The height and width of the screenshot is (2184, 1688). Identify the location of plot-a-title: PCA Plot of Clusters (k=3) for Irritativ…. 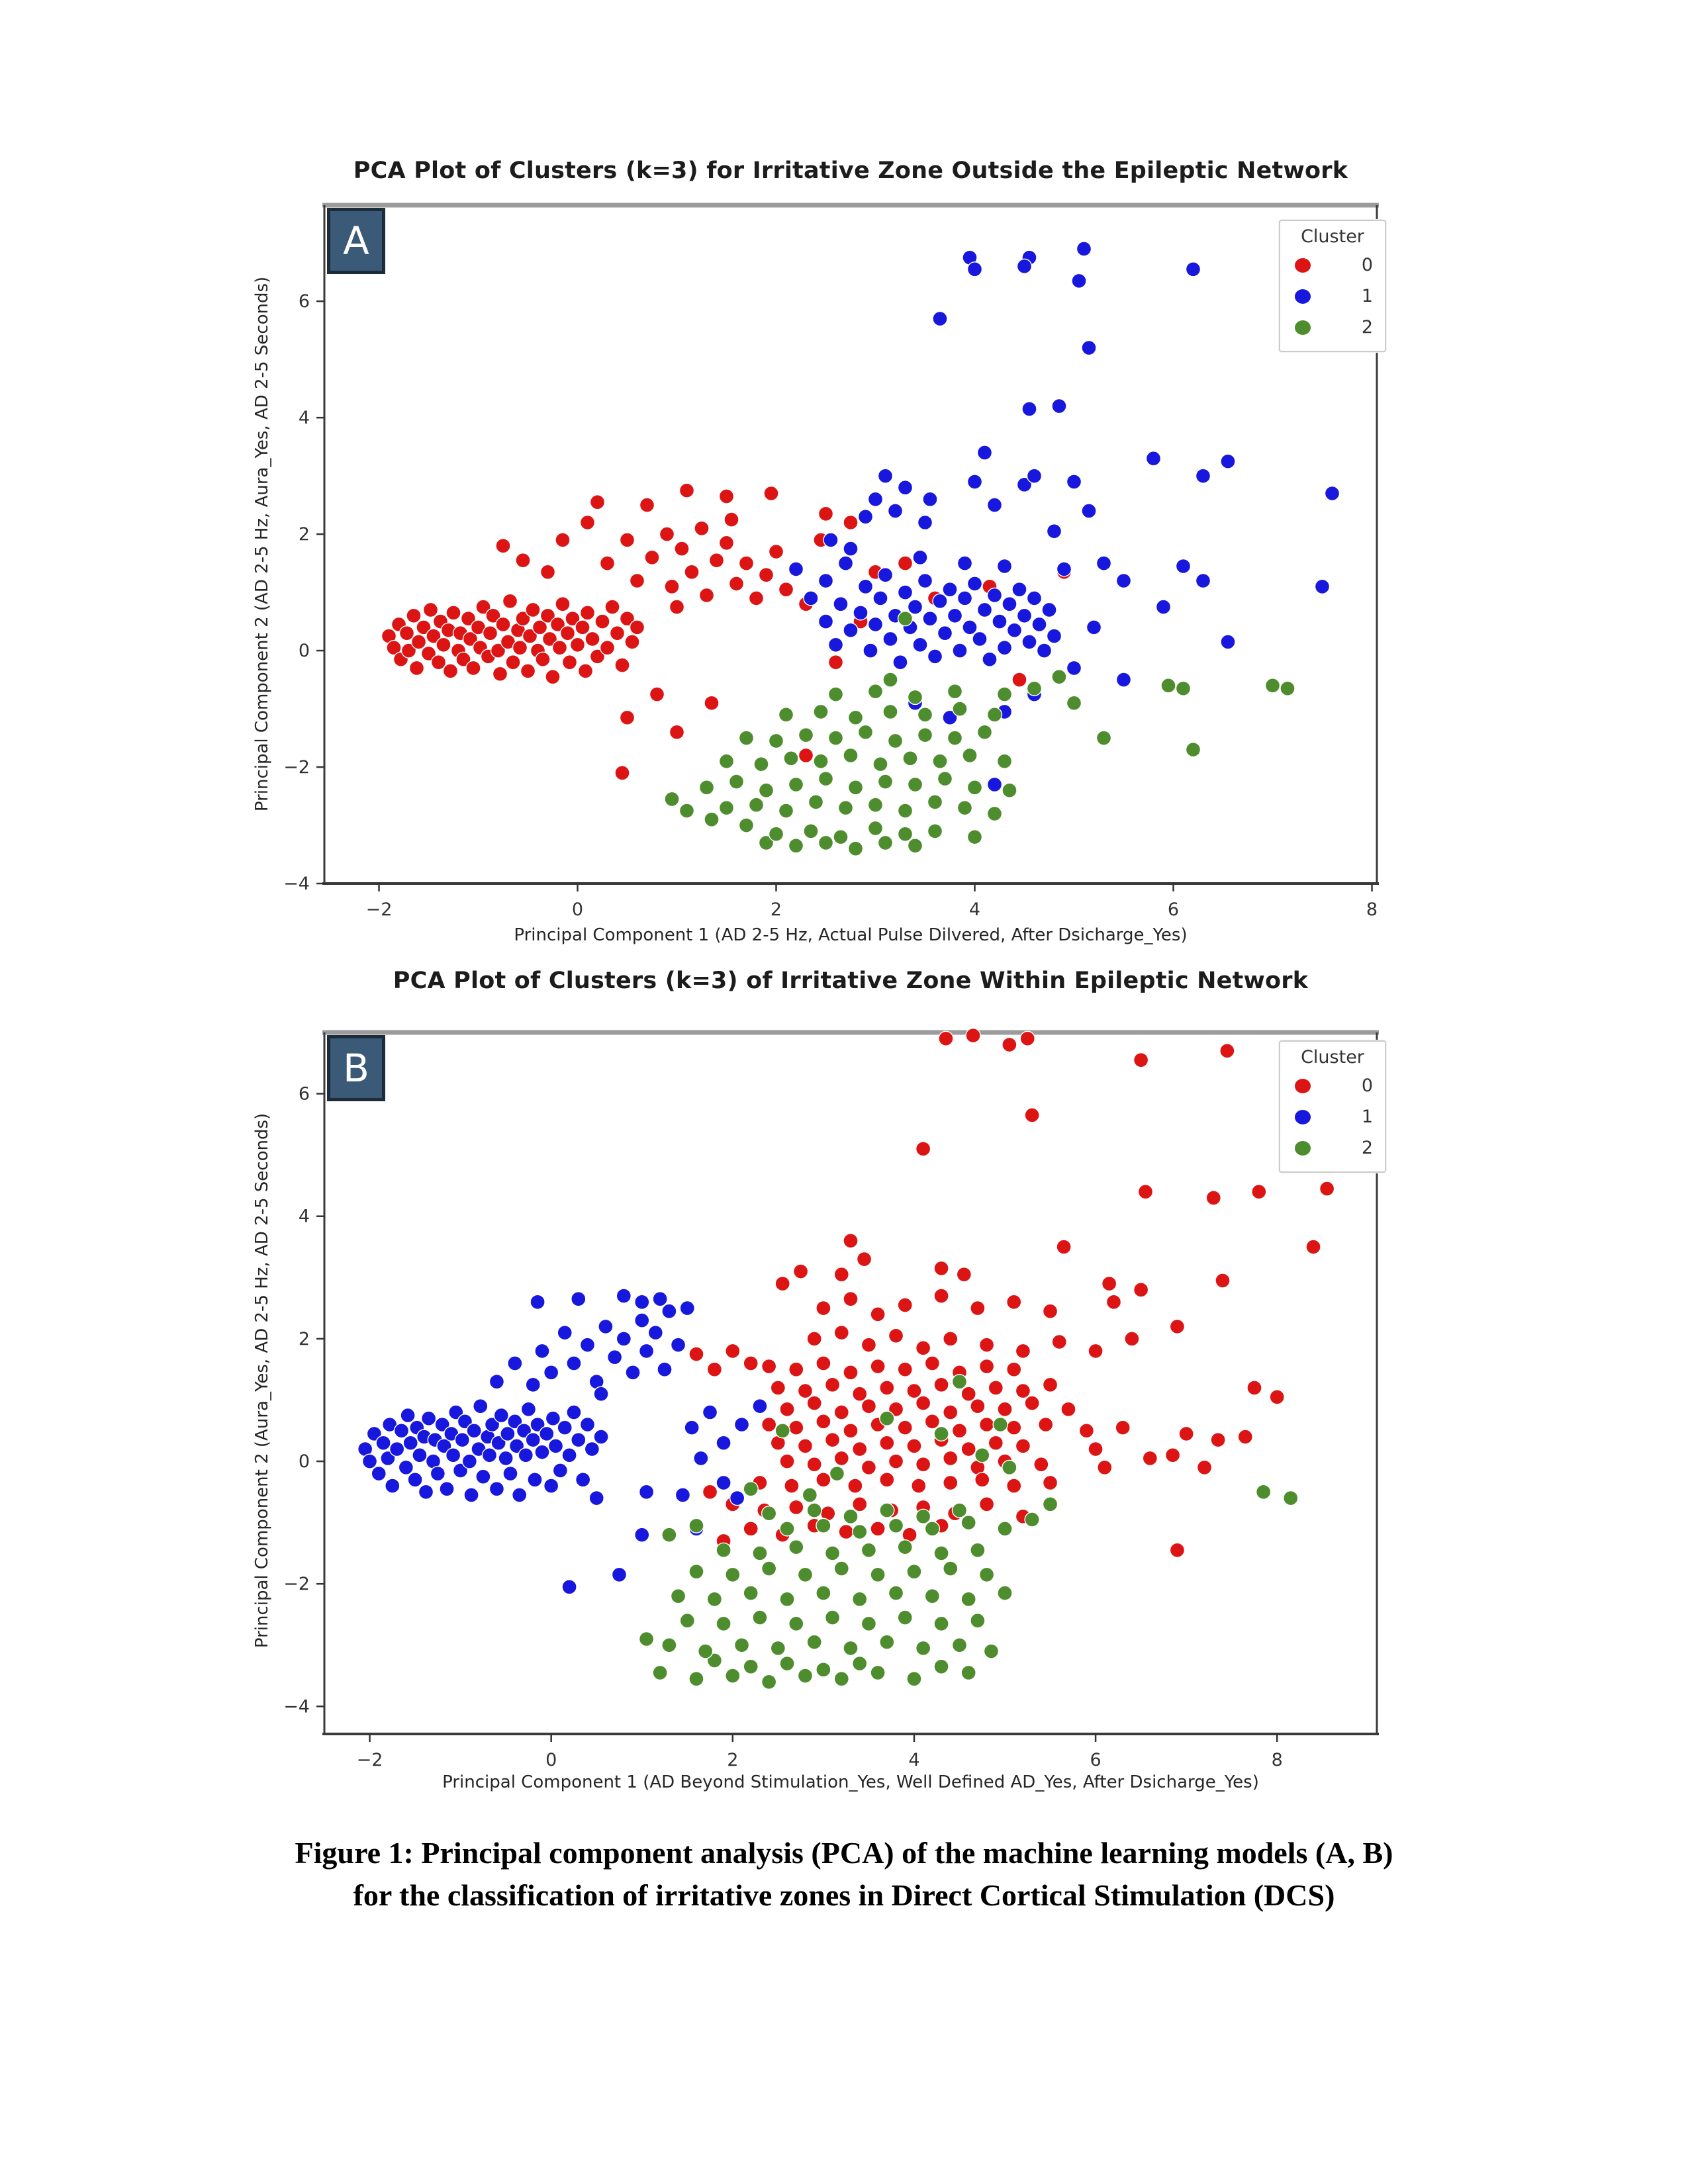
(850, 171).